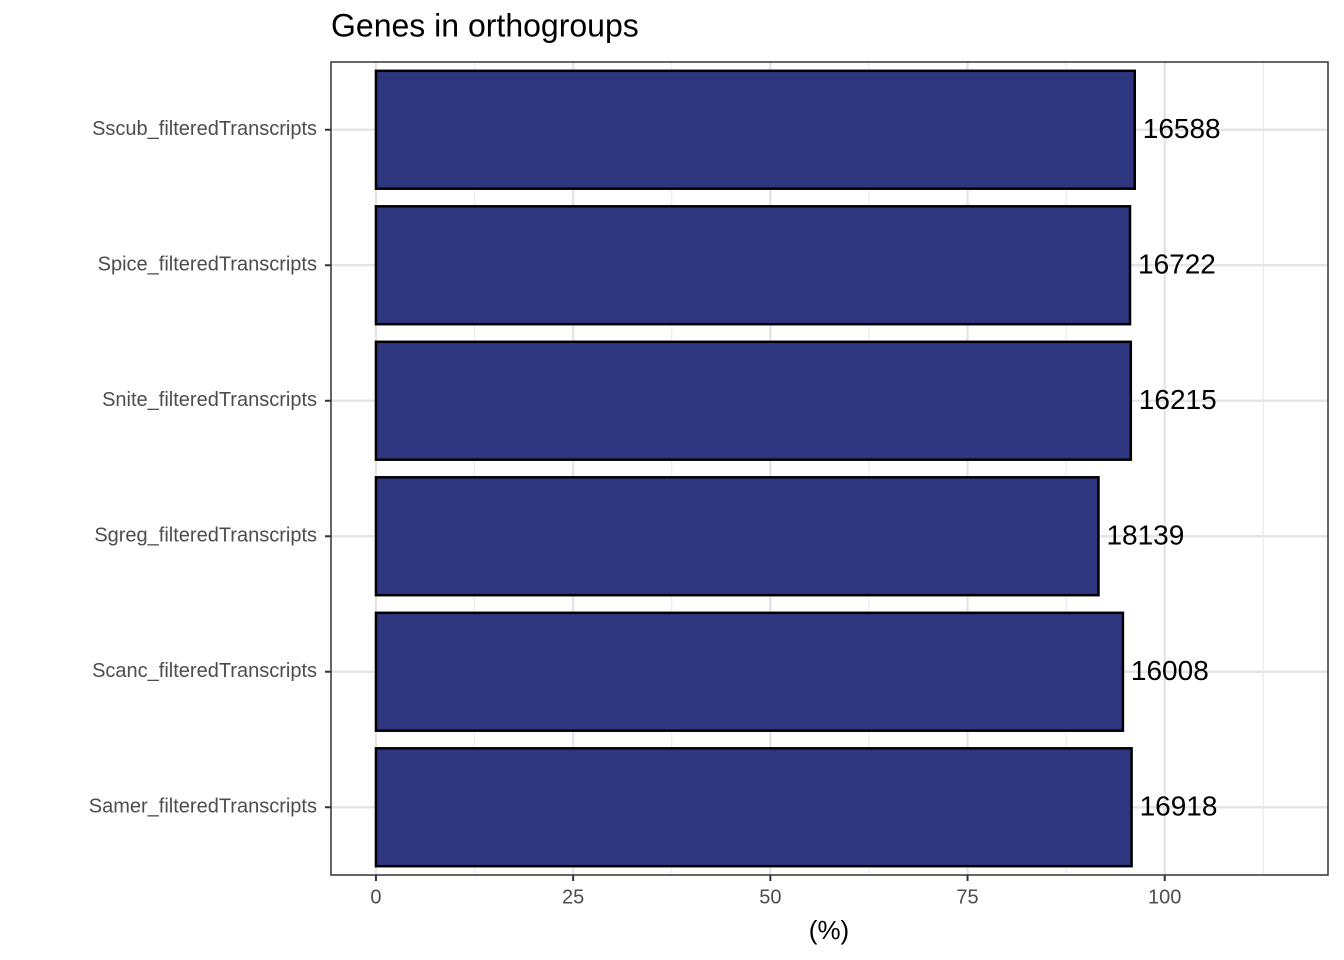 This screenshot has width=1344, height=960. Describe the element at coordinates (573, 897) in the screenshot. I see `x-tick-label: 25` at that location.